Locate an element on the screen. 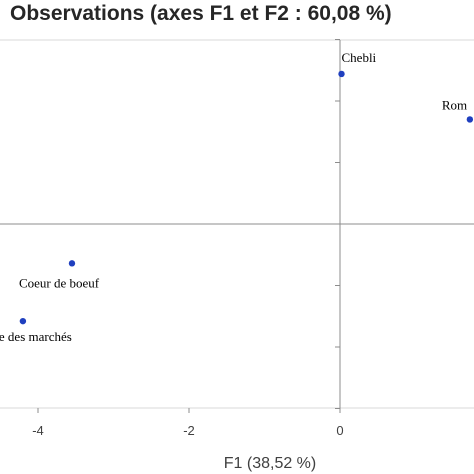 The width and height of the screenshot is (474, 474). point-label: Chebli is located at coordinates (359, 57).